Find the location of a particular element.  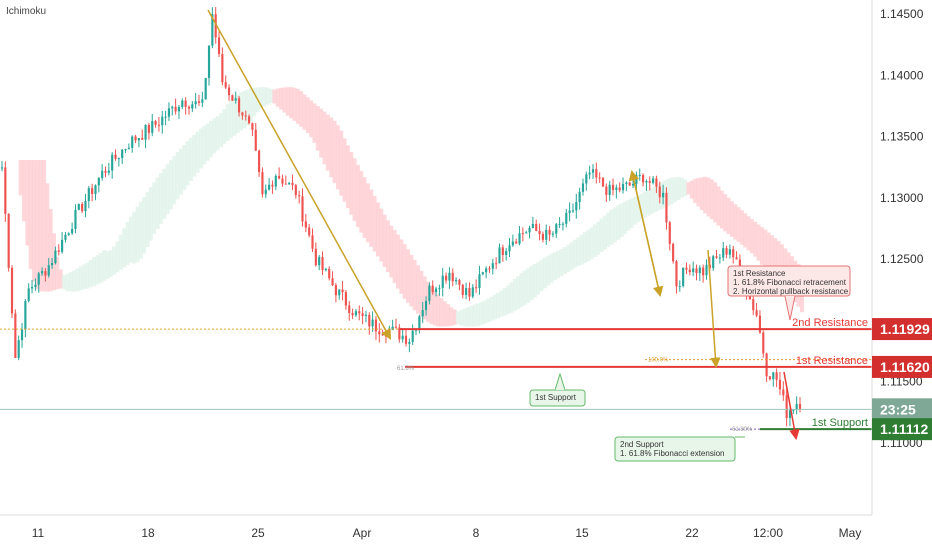

y-tick-label: 1.13500 is located at coordinates (902, 137).